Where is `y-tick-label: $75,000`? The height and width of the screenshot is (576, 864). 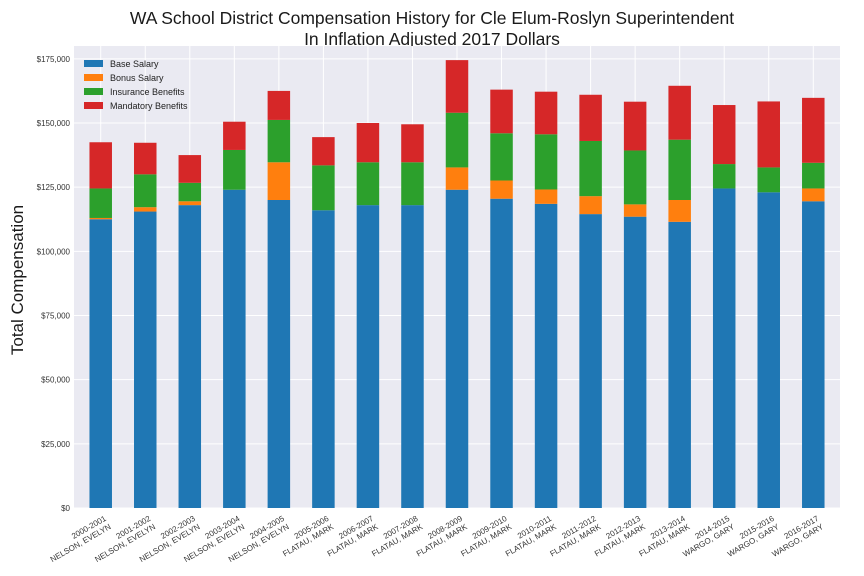
y-tick-label: $75,000 is located at coordinates (55, 316).